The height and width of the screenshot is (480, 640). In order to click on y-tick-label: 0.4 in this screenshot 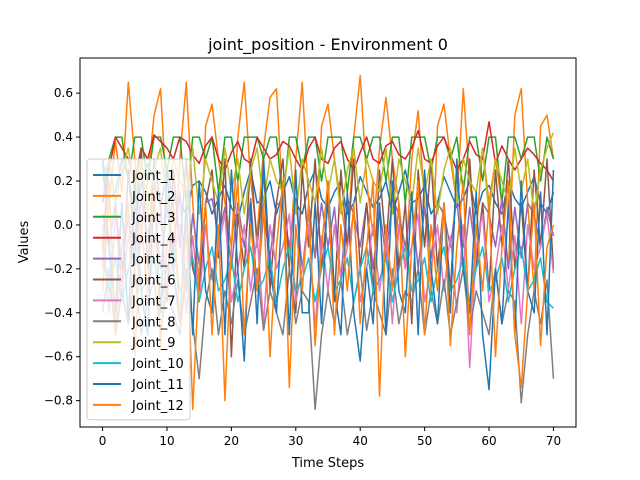, I will do `click(63, 137)`.